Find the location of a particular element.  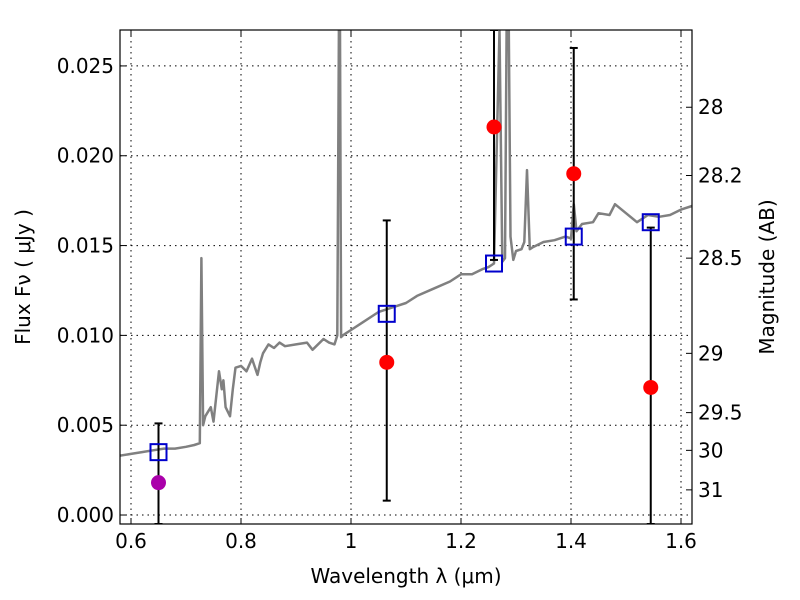

y-tick-label: 0.005 is located at coordinates (85, 425).